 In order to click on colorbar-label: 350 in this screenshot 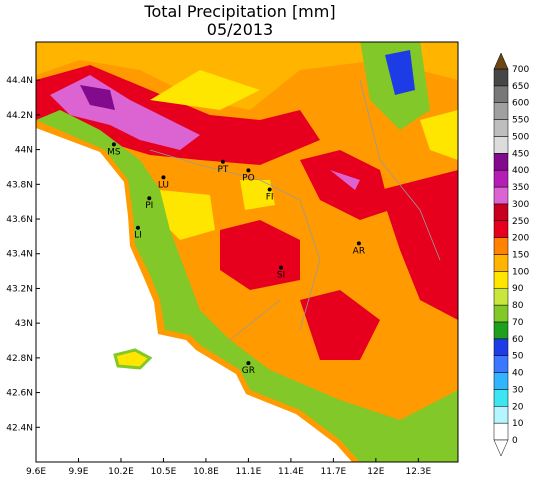, I will do `click(520, 188)`.